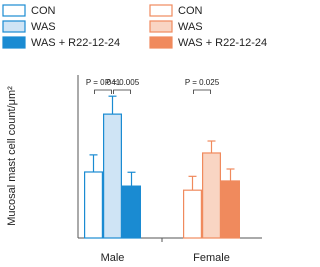 This screenshot has width=320, height=267. I want to click on x-tick-label: Female, so click(211, 258).